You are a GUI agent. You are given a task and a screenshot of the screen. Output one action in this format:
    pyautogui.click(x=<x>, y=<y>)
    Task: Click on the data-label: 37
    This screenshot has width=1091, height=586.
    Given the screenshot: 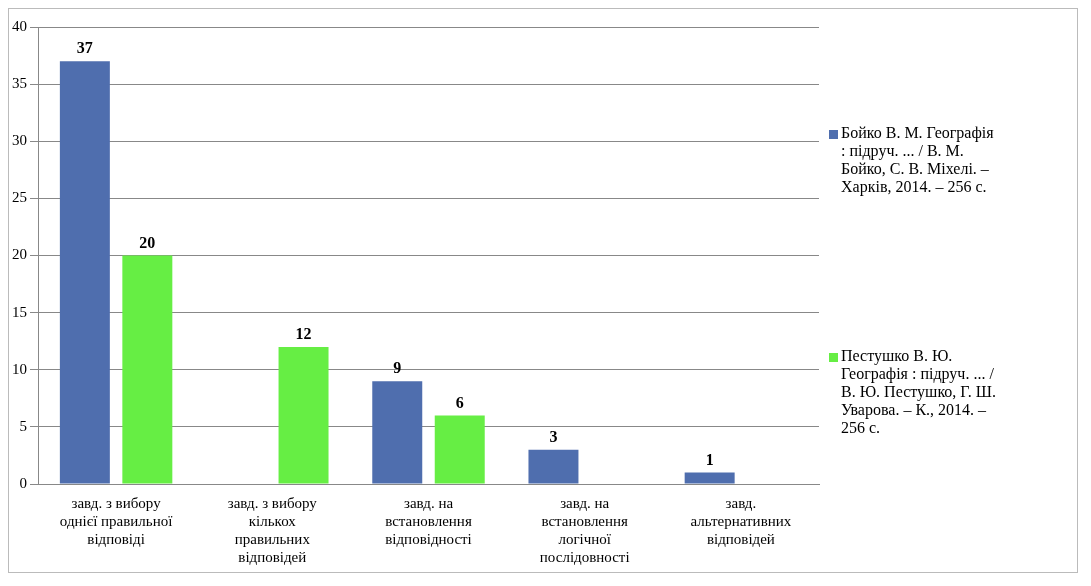 What is the action you would take?
    pyautogui.click(x=84, y=48)
    